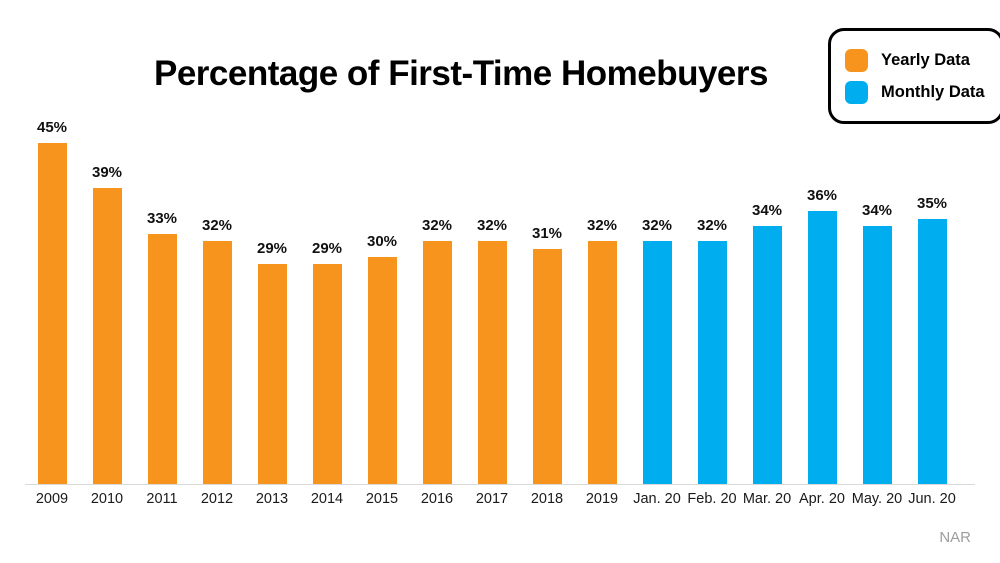 The width and height of the screenshot is (1000, 563). Describe the element at coordinates (217, 499) in the screenshot. I see `x-tick-label: 2012` at that location.